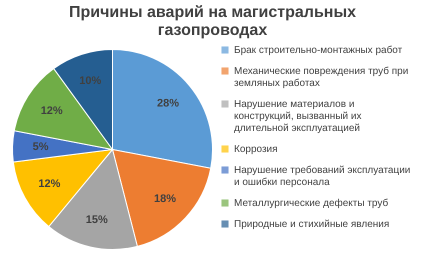 This screenshot has height=263, width=435. I want to click on chart-title: Причины аварий на магистральных газопроводах, so click(212, 21).